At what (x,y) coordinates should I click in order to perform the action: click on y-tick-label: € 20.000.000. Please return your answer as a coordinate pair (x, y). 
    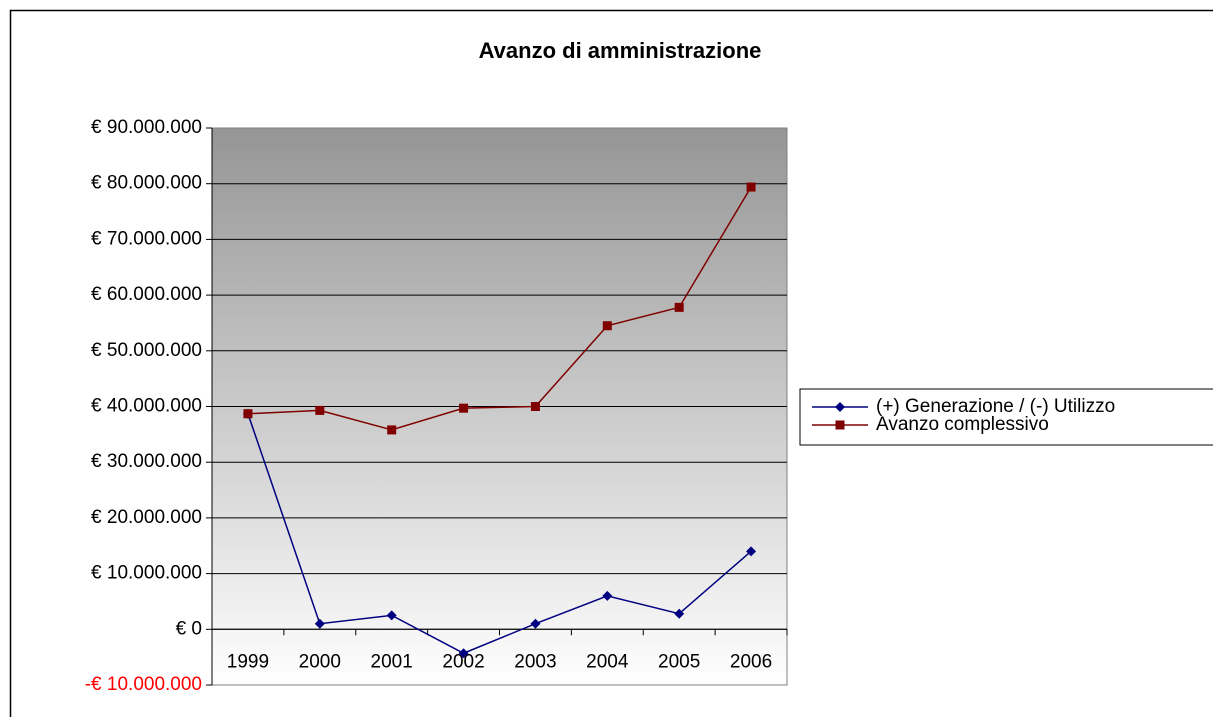
    Looking at the image, I should click on (146, 517).